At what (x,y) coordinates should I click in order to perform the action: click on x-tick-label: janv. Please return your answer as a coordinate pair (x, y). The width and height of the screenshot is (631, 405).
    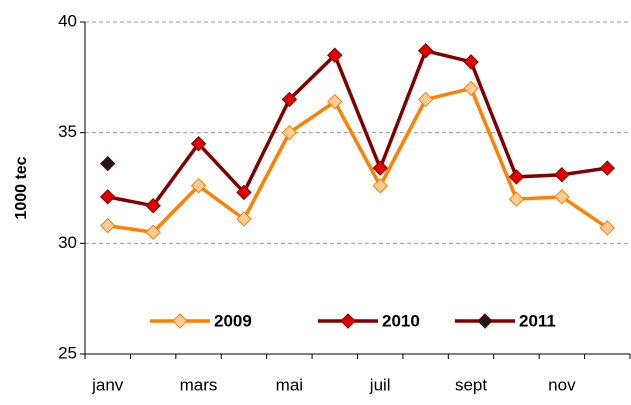
    Looking at the image, I should click on (107, 384).